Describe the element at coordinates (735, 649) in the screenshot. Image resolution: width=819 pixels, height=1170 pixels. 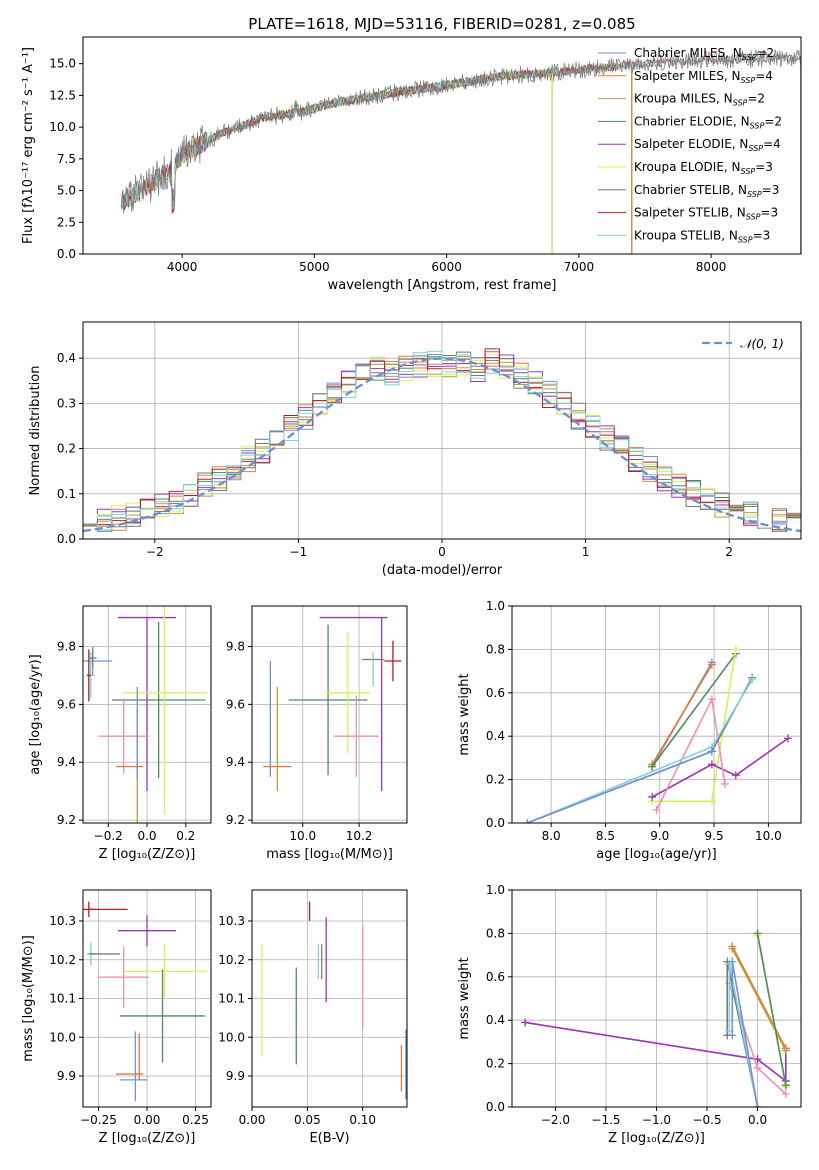
I see `weight-marker-kroupa_elodie` at that location.